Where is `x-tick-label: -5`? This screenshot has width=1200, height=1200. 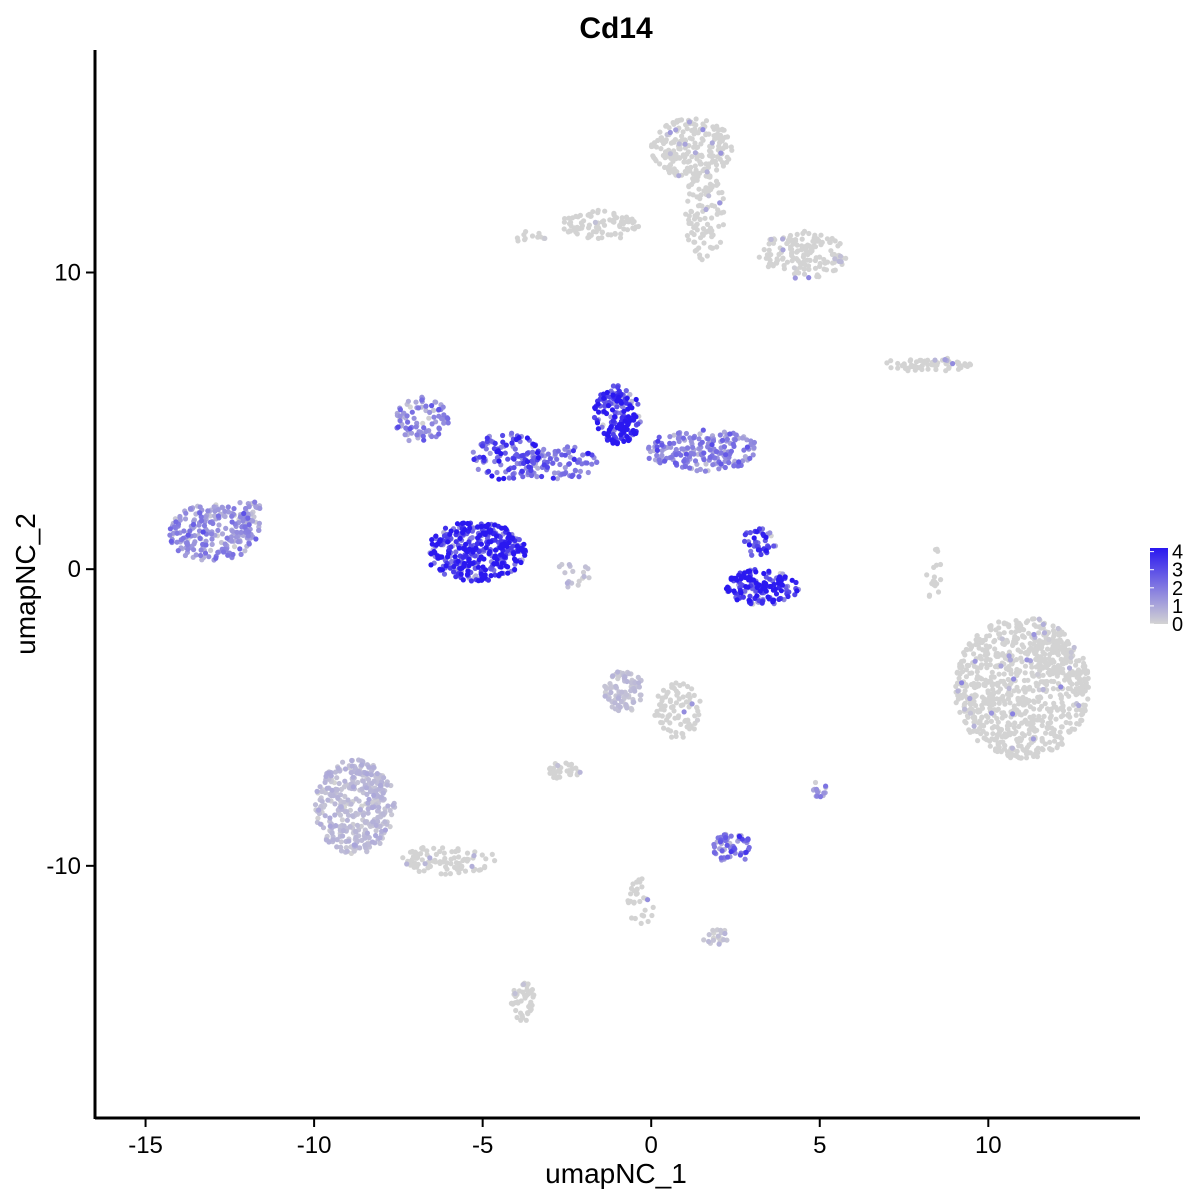
x-tick-label: -5 is located at coordinates (482, 1145).